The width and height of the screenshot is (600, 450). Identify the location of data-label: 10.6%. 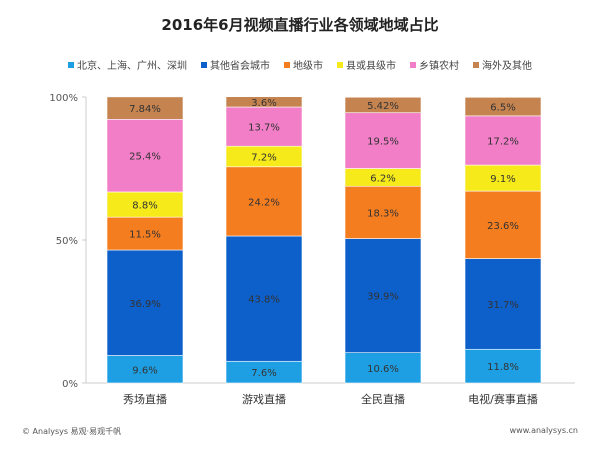
(383, 369).